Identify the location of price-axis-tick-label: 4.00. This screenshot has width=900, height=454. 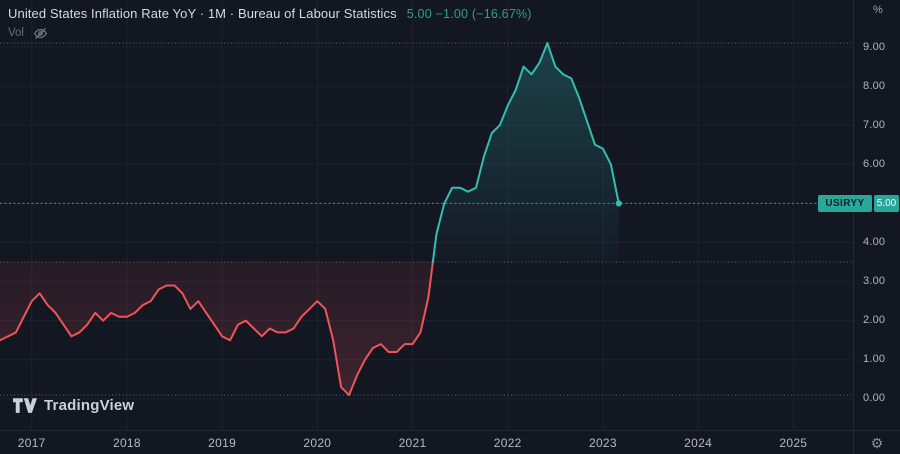
(874, 242).